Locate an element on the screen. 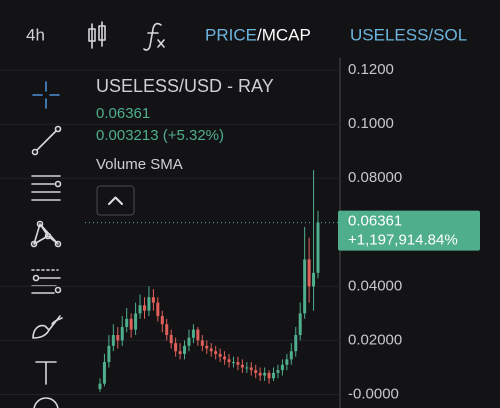  text-tool is located at coordinates (46, 373).